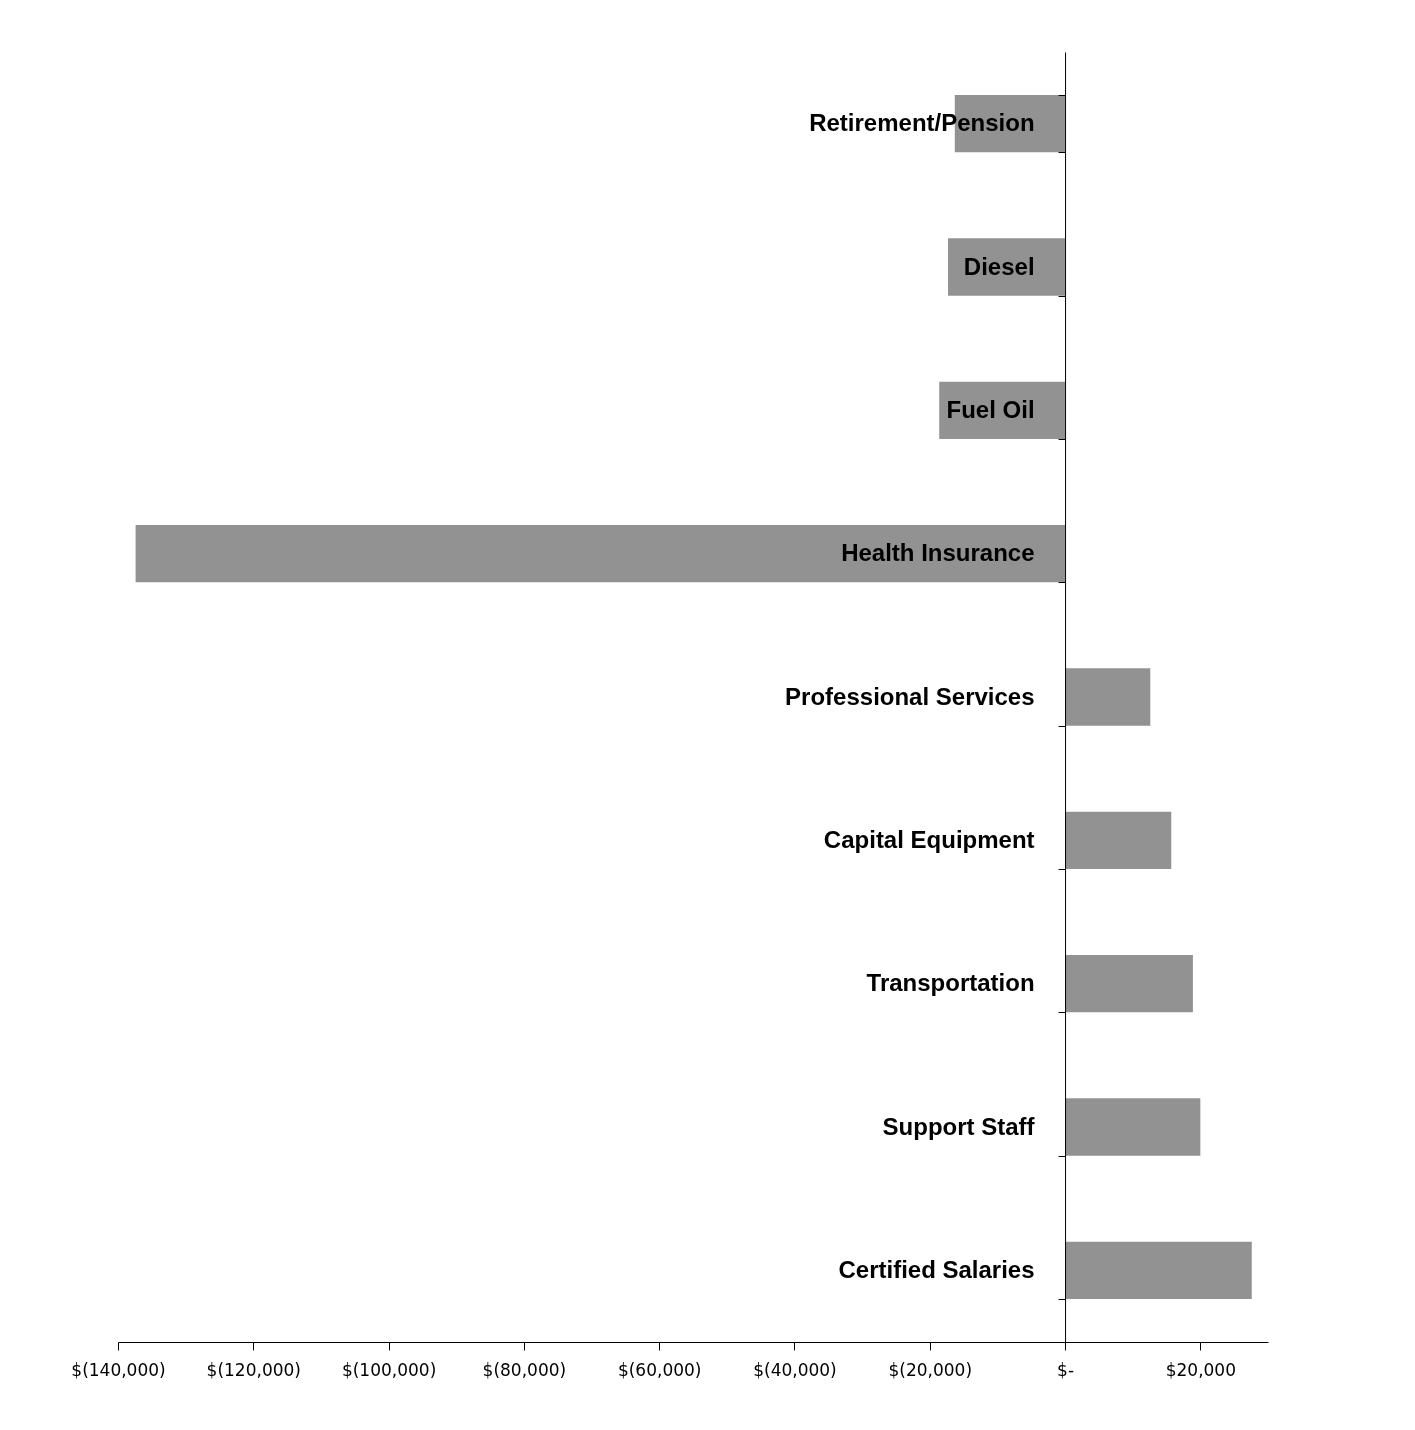 This screenshot has height=1430, width=1415. I want to click on x-tick-label: $20,000, so click(1201, 1369).